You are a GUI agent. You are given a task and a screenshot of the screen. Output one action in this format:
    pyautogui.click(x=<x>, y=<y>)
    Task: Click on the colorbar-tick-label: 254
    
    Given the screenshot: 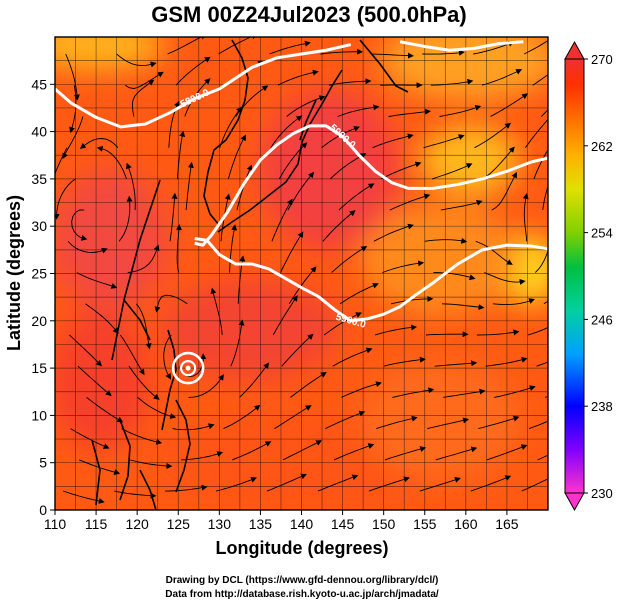 What is the action you would take?
    pyautogui.click(x=602, y=233)
    